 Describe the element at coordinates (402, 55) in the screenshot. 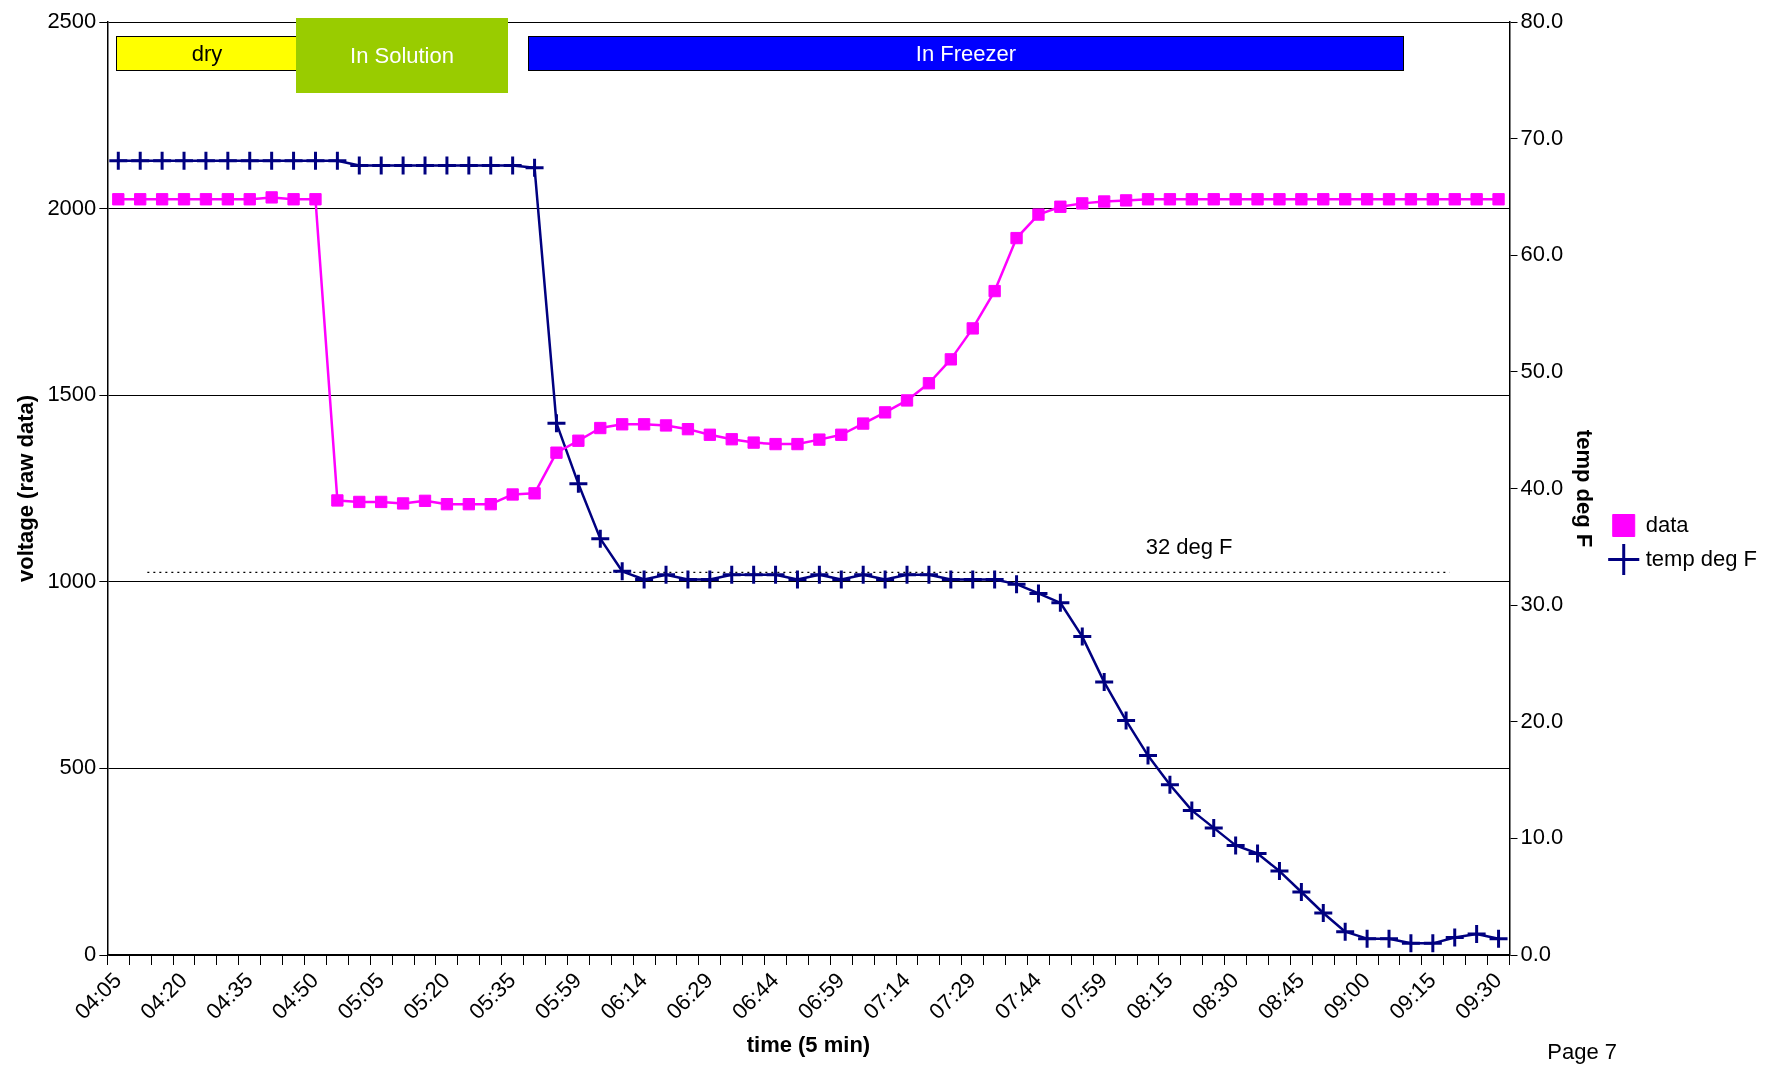

I see `phase-box: In Solution` at that location.